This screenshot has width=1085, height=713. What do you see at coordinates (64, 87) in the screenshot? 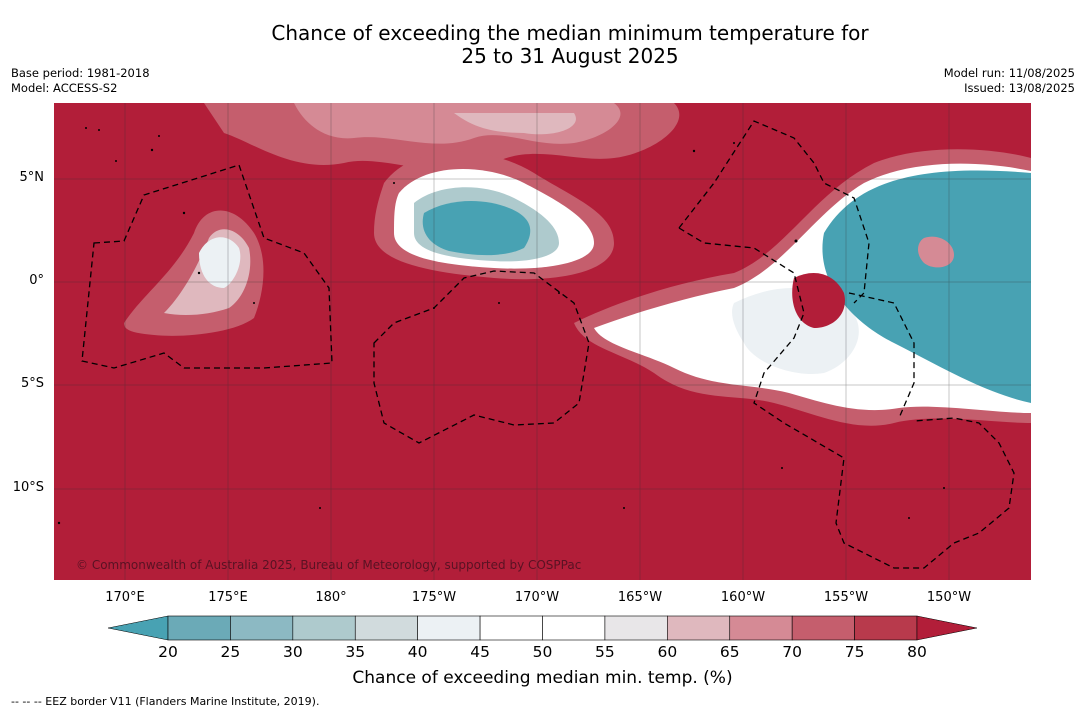
I see `model-text: Model: ACCESS-S2` at bounding box center [64, 87].